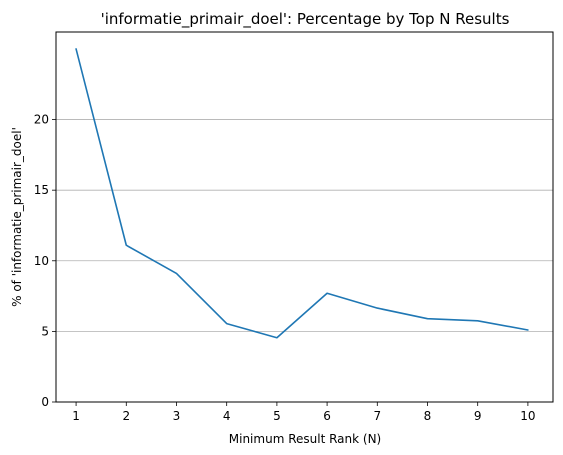  What do you see at coordinates (227, 416) in the screenshot?
I see `x-tick-label-4: 4` at bounding box center [227, 416].